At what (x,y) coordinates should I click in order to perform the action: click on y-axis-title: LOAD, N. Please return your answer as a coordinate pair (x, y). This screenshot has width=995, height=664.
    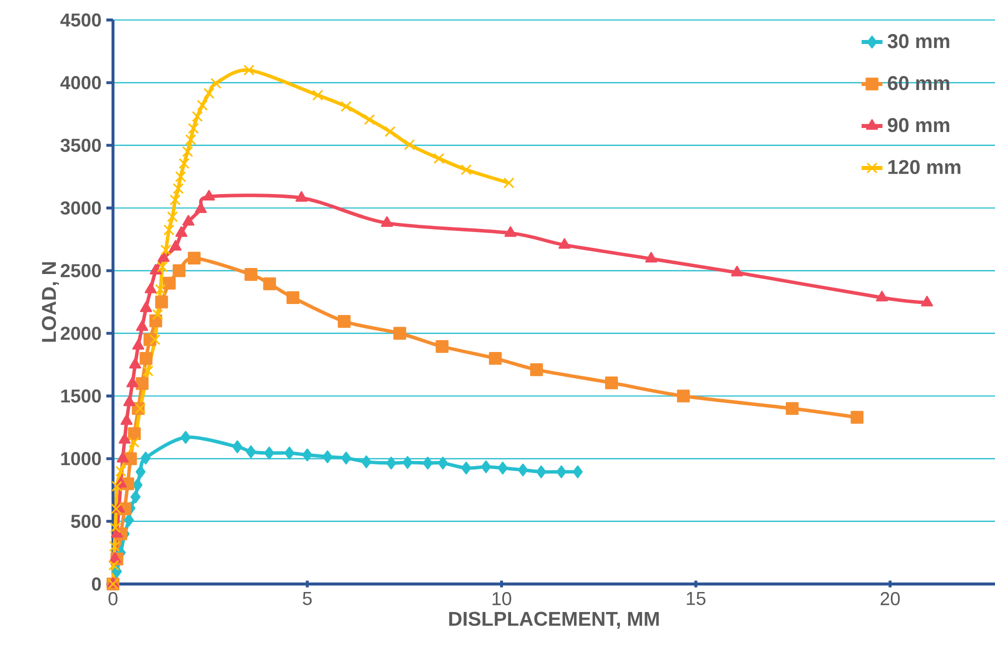
    Looking at the image, I should click on (50, 302).